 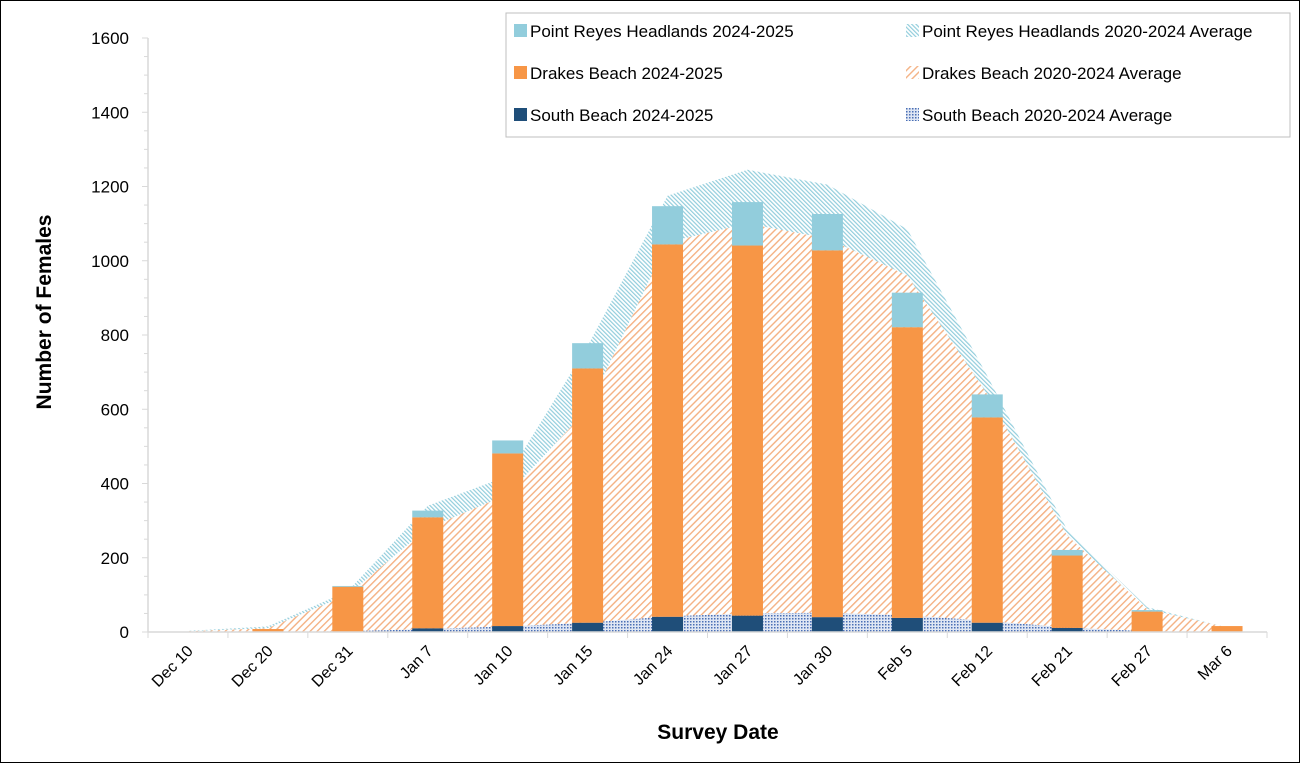 What do you see at coordinates (573, 666) in the screenshot?
I see `x-tick-label: Jan 15` at bounding box center [573, 666].